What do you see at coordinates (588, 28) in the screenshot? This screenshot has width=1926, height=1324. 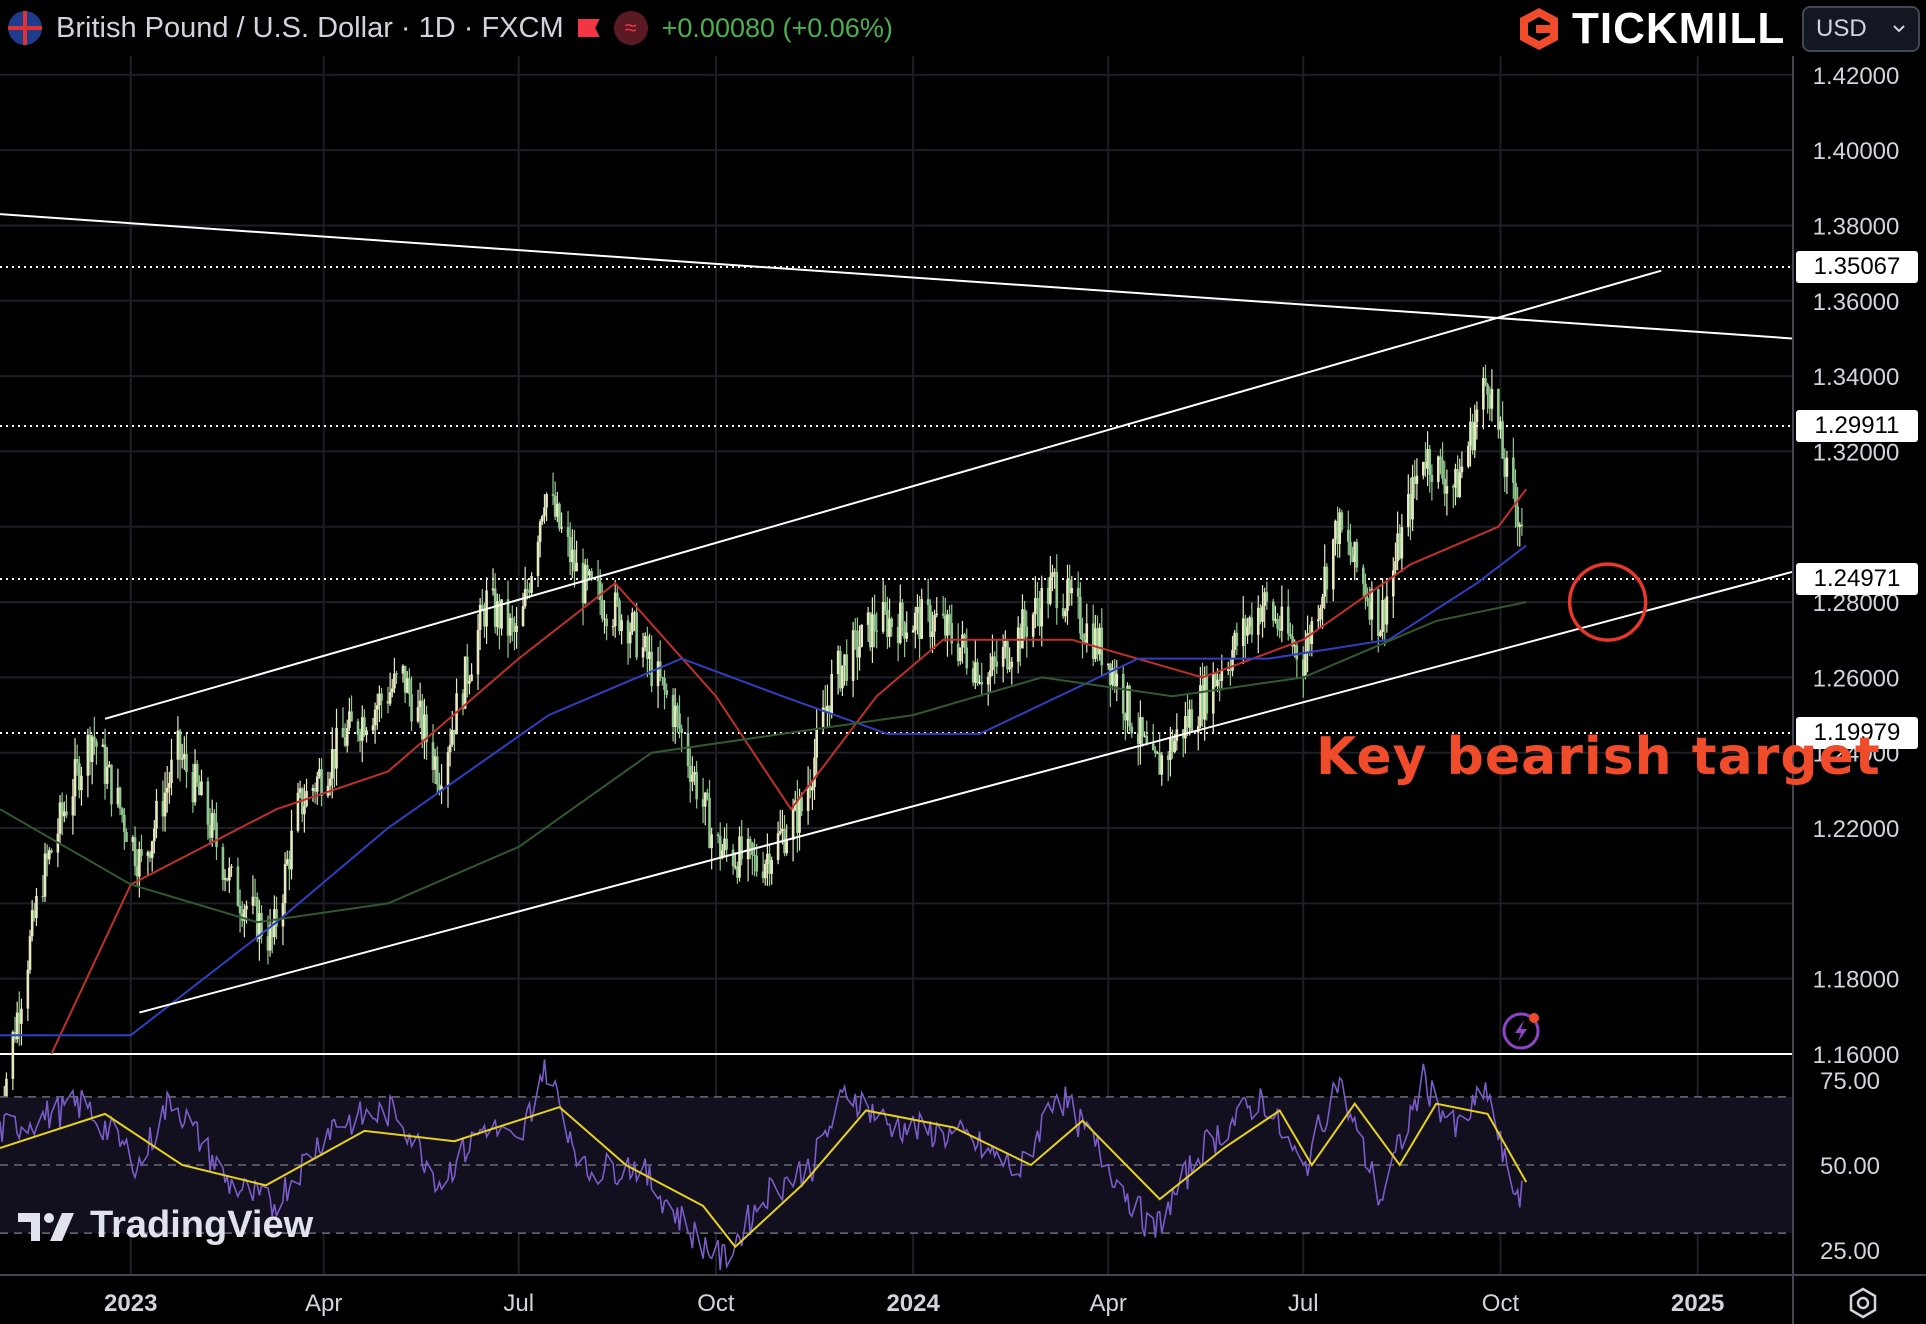 I see `flag-marker-icon` at bounding box center [588, 28].